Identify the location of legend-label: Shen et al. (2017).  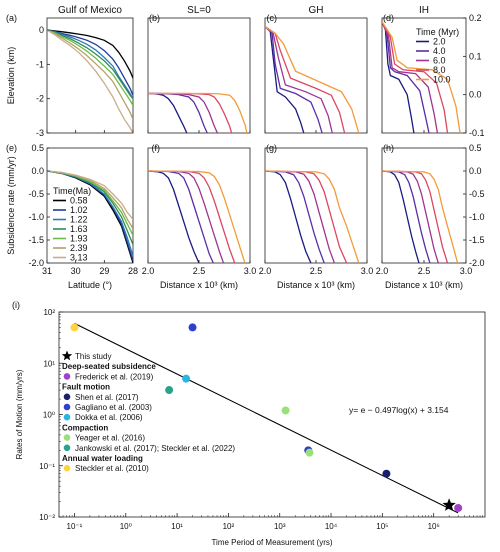
(107, 397).